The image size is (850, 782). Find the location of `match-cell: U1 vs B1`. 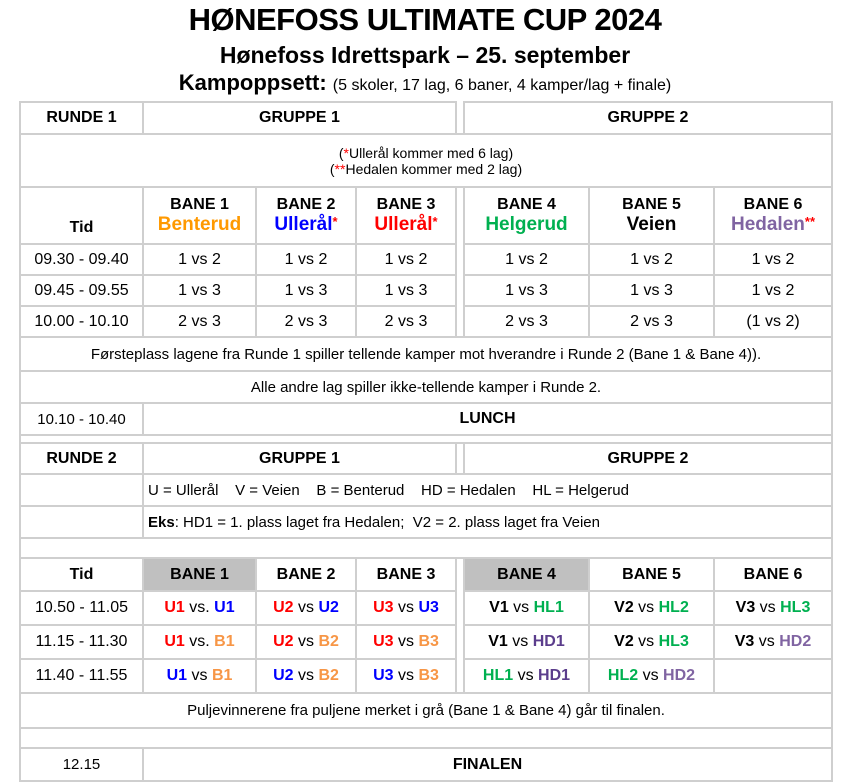

match-cell: U1 vs B1 is located at coordinates (199, 676).